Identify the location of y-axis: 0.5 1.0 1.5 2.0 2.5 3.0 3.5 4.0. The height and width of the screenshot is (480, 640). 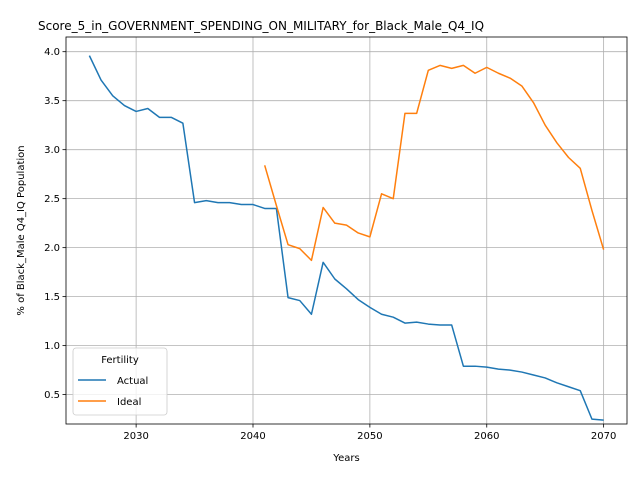
(55, 224).